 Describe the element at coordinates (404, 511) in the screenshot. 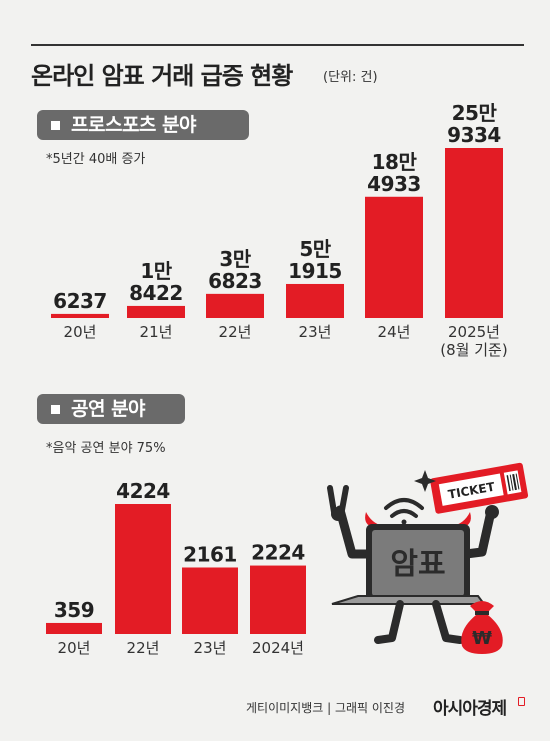

I see `wifi-icon` at that location.